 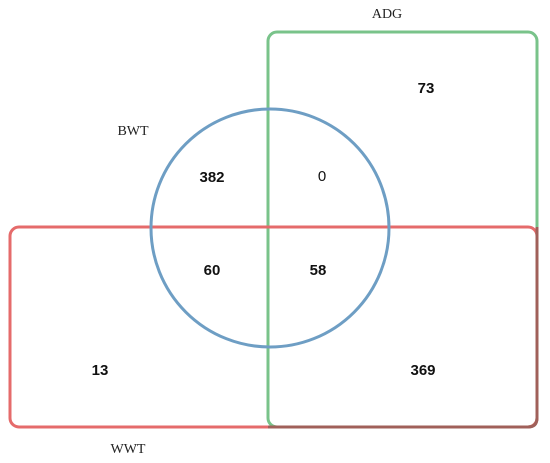 I want to click on set-label: ADG, so click(x=387, y=14).